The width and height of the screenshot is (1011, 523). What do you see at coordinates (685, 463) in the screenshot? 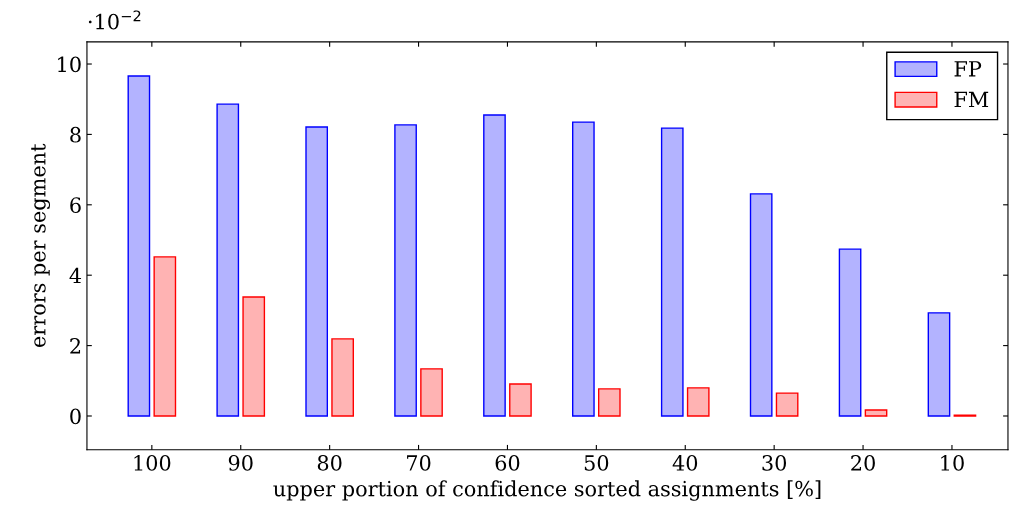
I see `x-tick-label: 40` at bounding box center [685, 463].